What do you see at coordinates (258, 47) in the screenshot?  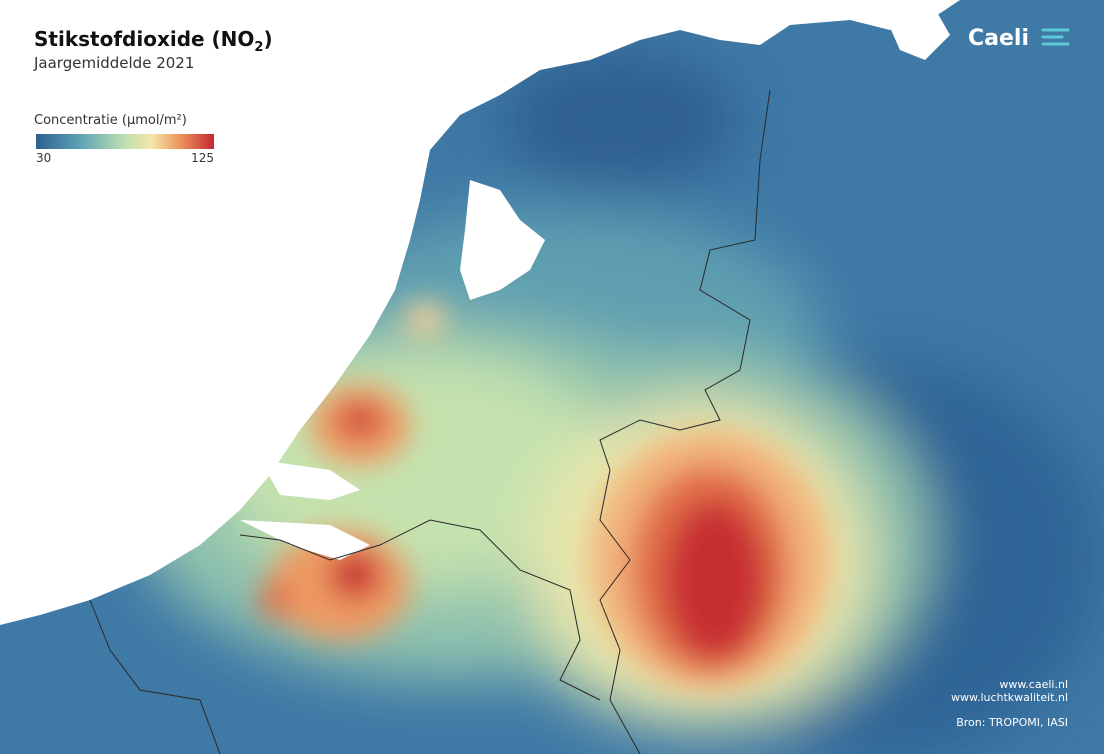 I see `title-sub: 2` at bounding box center [258, 47].